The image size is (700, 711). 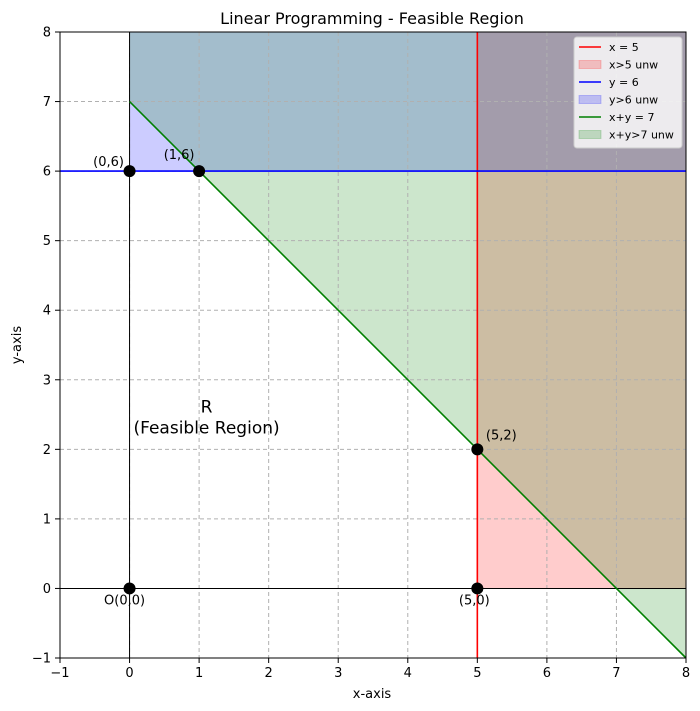 I want to click on y-tick-label: 0, so click(x=47, y=589).